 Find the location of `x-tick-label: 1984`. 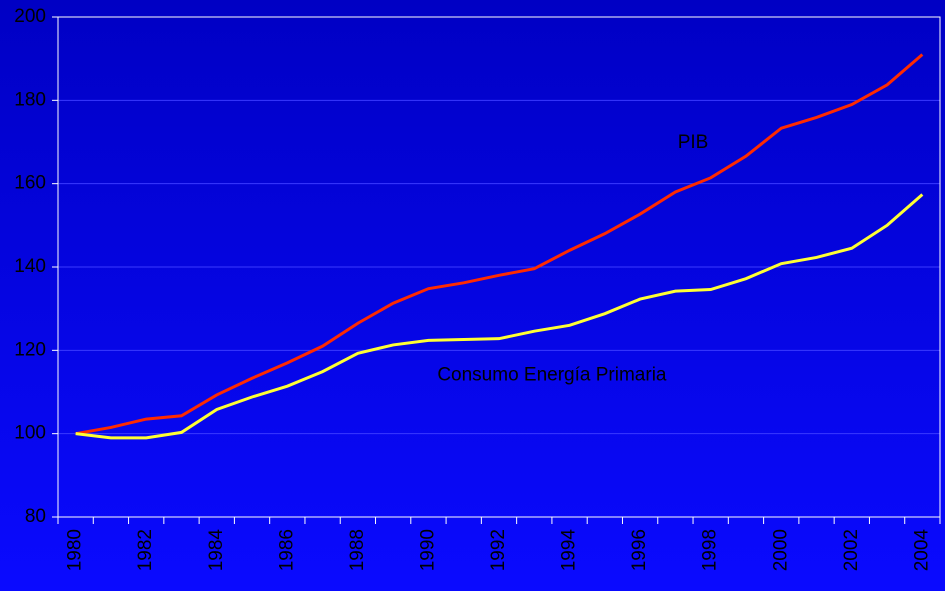

x-tick-label: 1984 is located at coordinates (216, 550).